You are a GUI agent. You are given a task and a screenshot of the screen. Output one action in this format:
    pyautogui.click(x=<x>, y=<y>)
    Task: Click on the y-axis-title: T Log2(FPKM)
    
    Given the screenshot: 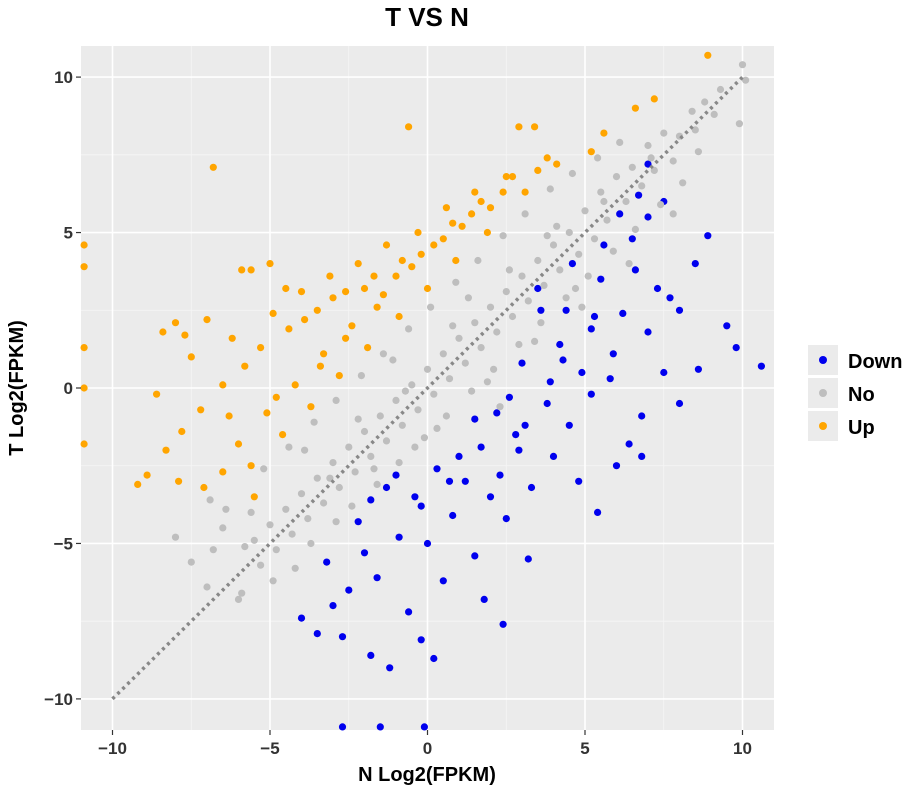 What is the action you would take?
    pyautogui.click(x=17, y=388)
    